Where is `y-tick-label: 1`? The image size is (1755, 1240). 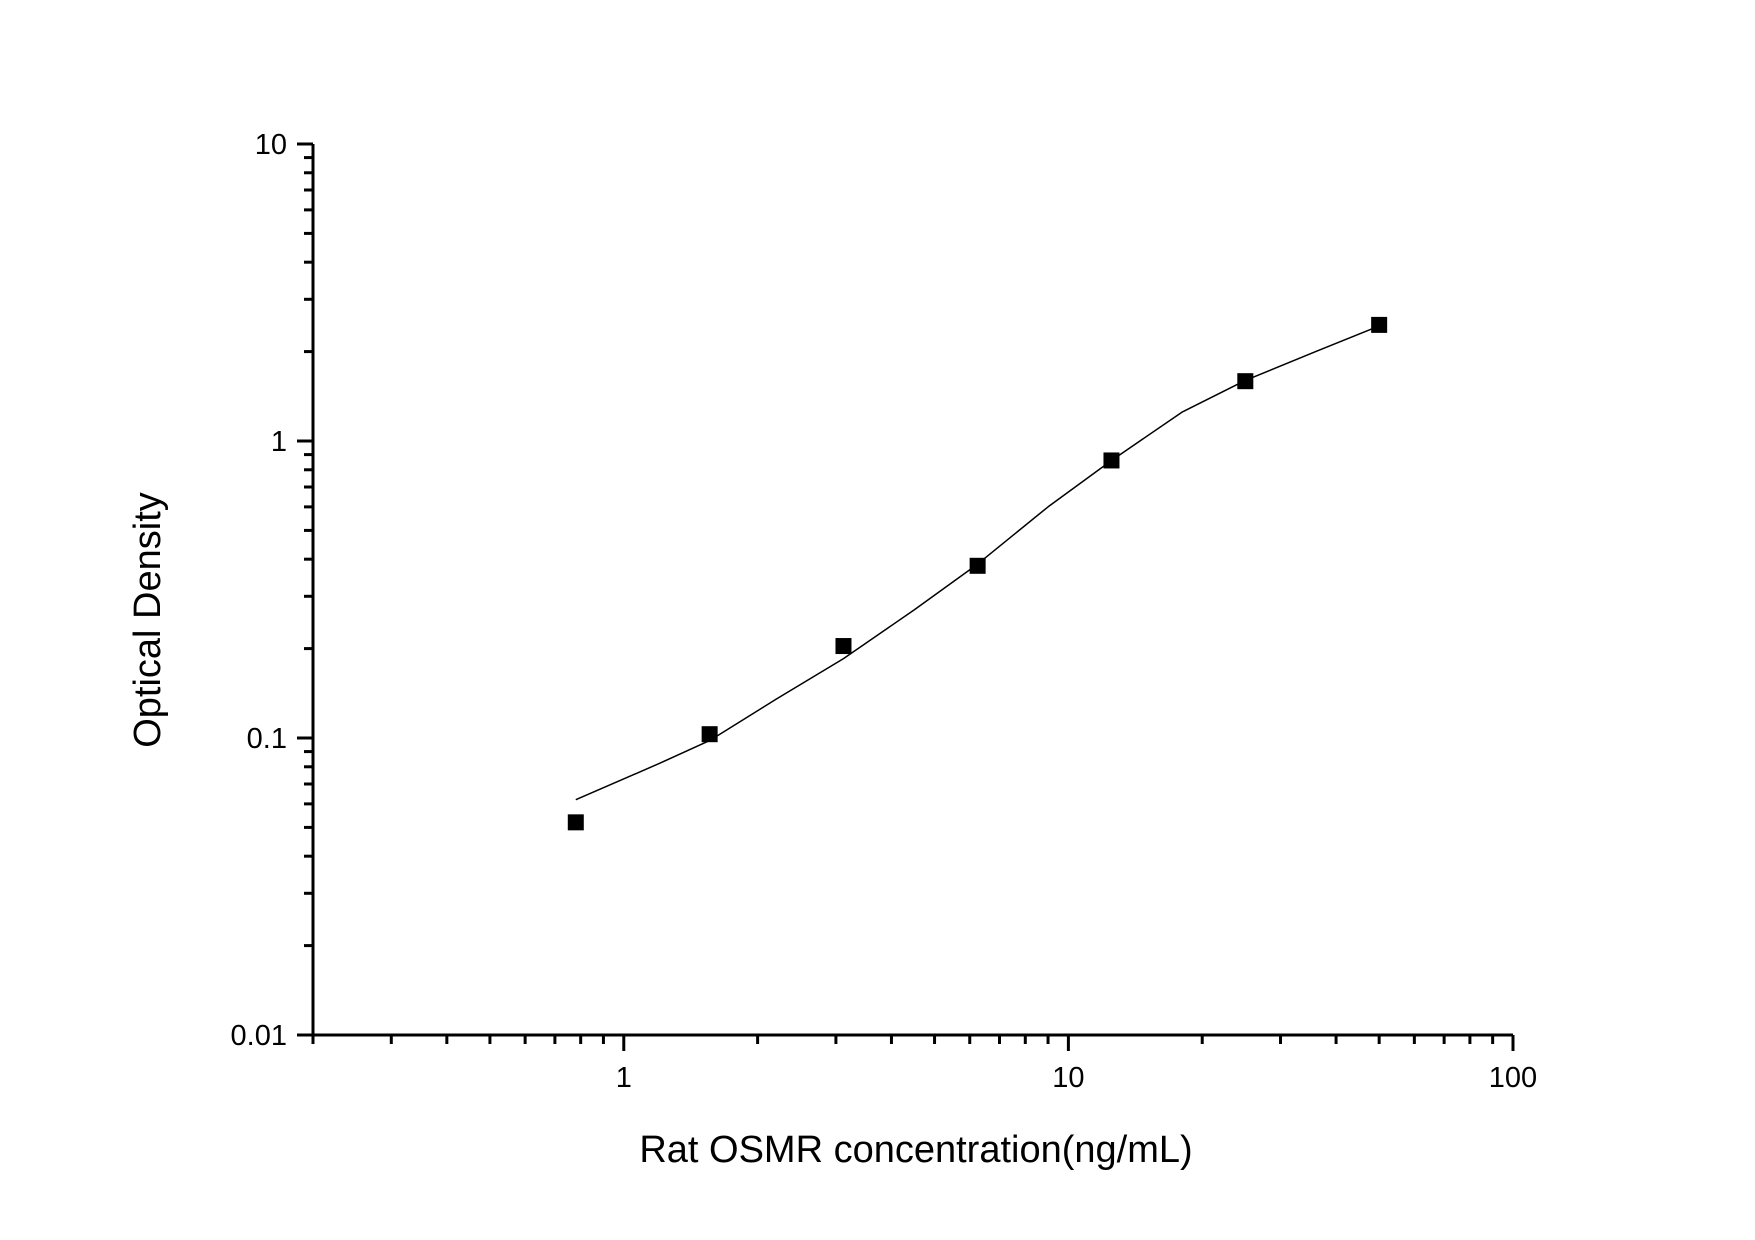
y-tick-label: 1 is located at coordinates (279, 442).